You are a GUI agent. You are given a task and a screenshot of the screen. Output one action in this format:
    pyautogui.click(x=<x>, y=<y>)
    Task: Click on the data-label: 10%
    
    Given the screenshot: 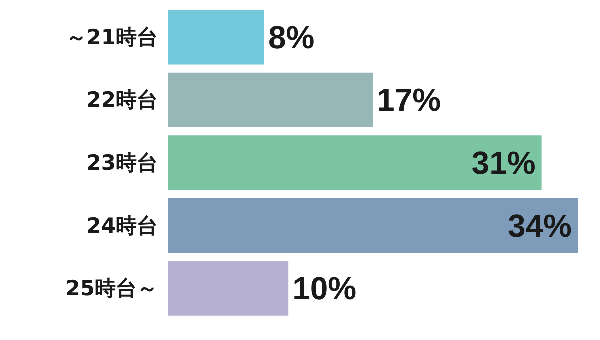 What is the action you would take?
    pyautogui.click(x=324, y=288)
    